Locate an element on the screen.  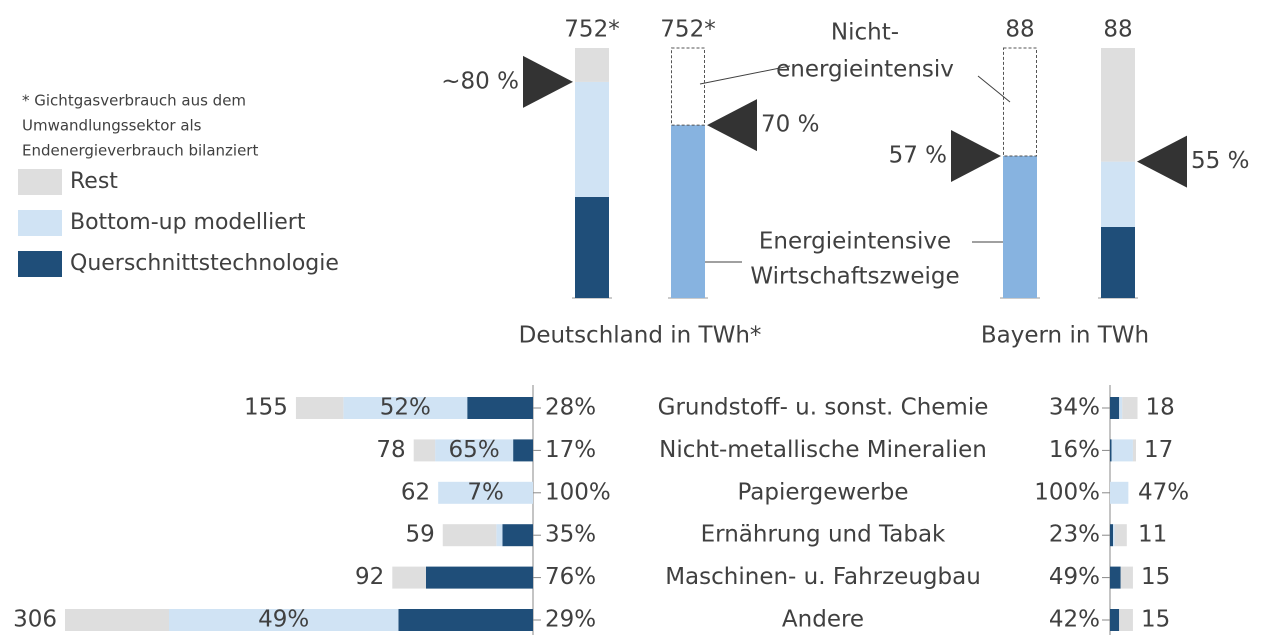
sector-label: Andere is located at coordinates (823, 620).